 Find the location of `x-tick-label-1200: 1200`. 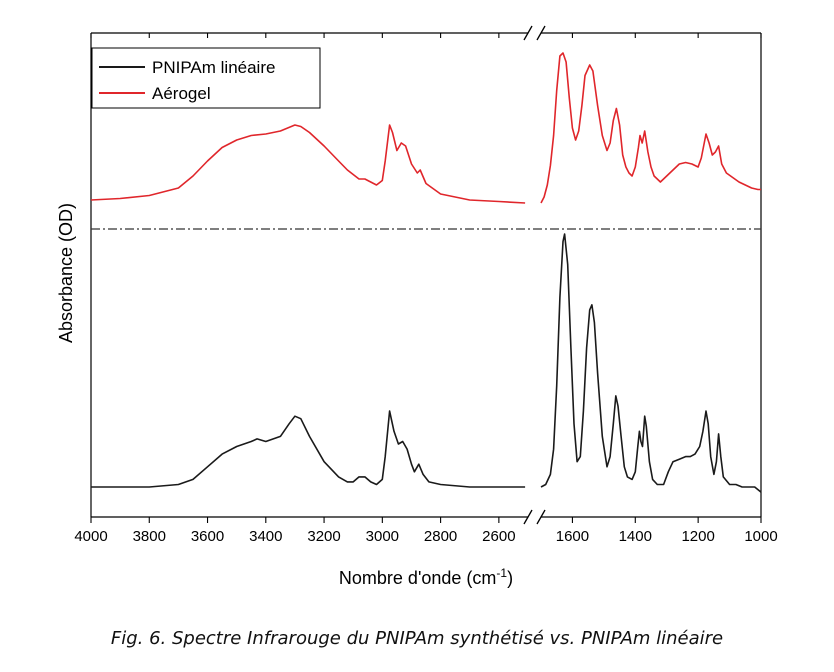

x-tick-label-1200: 1200 is located at coordinates (697, 536).